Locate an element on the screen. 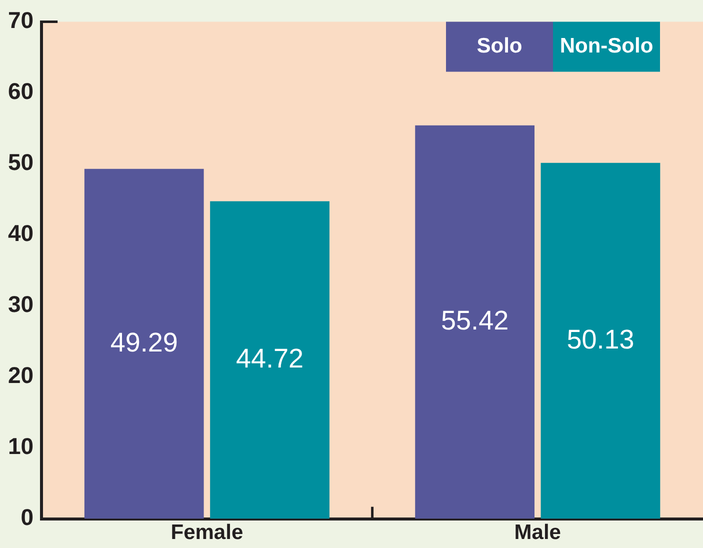 The width and height of the screenshot is (703, 548). data-label: 55.42 is located at coordinates (475, 321).